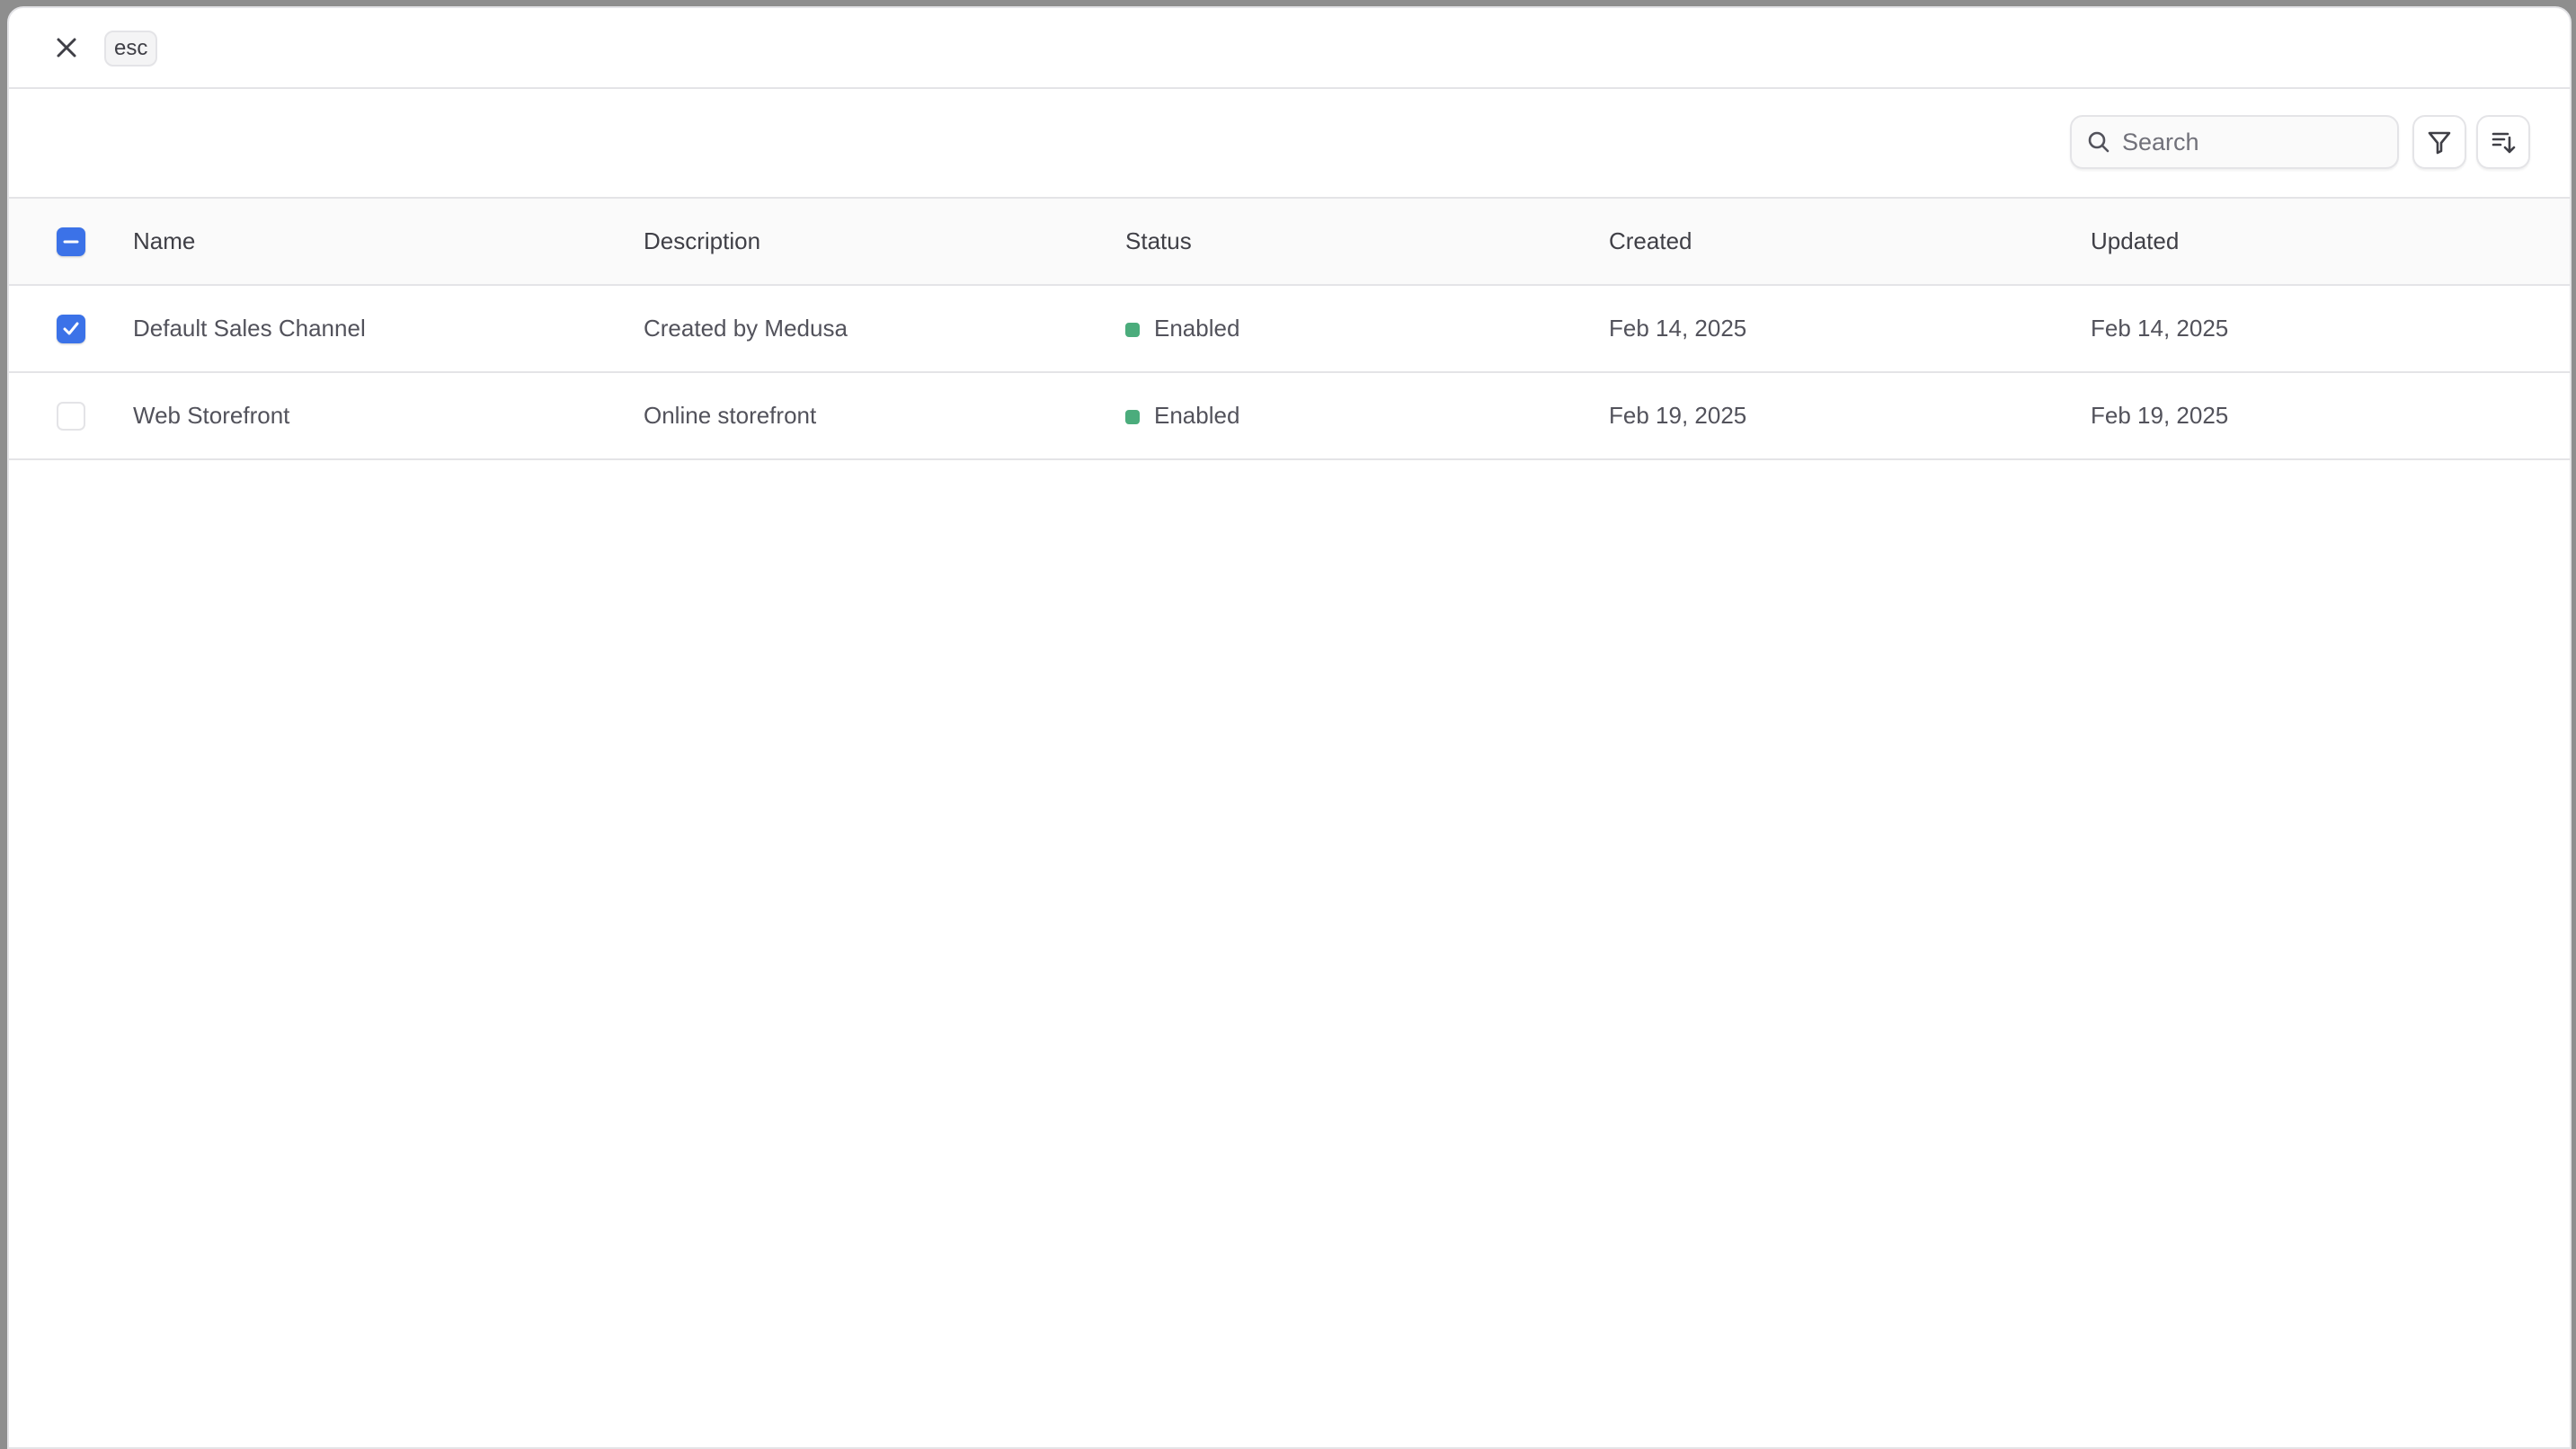 This screenshot has width=2576, height=1449. I want to click on column-header-description: Description, so click(884, 242).